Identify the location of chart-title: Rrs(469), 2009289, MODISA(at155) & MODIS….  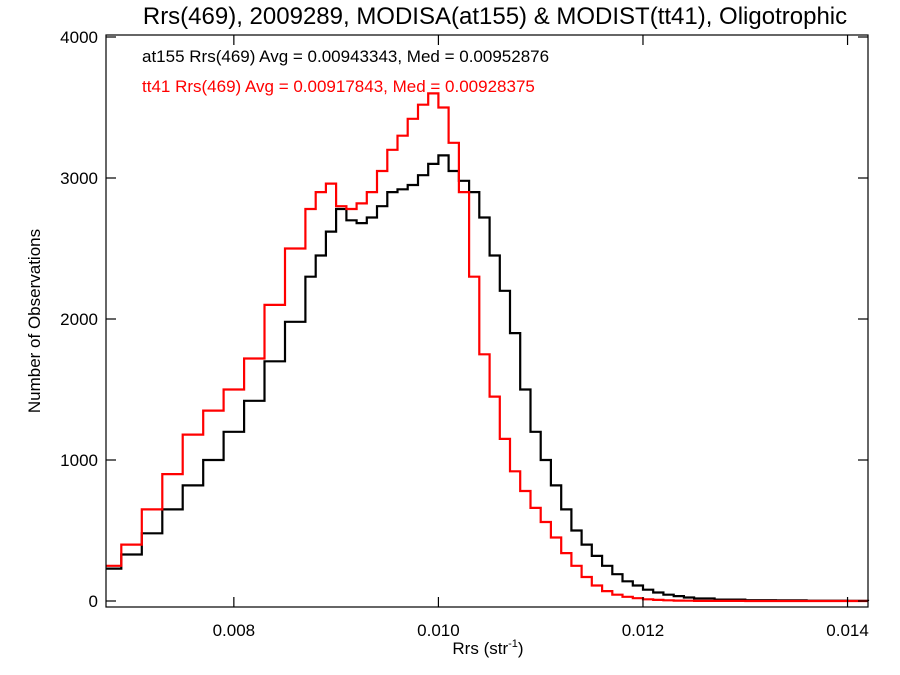
(495, 16).